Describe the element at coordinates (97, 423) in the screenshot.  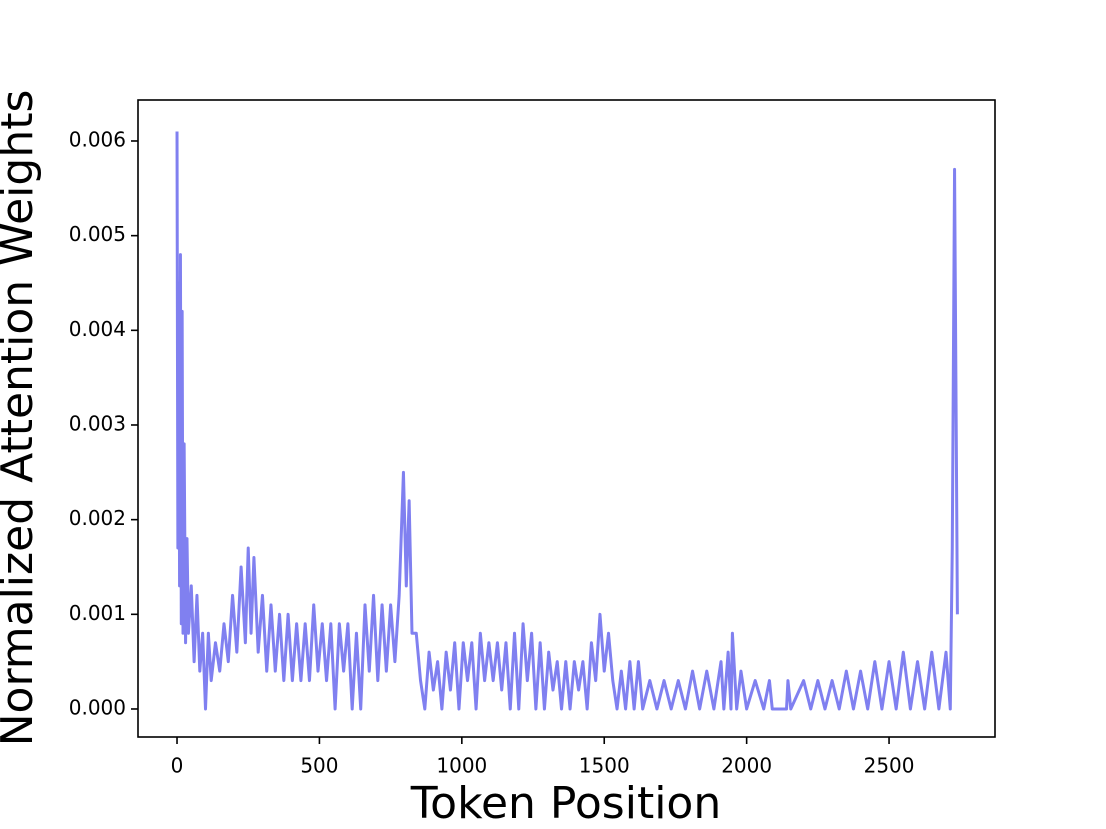
I see `y-tick-label: 0.003` at that location.